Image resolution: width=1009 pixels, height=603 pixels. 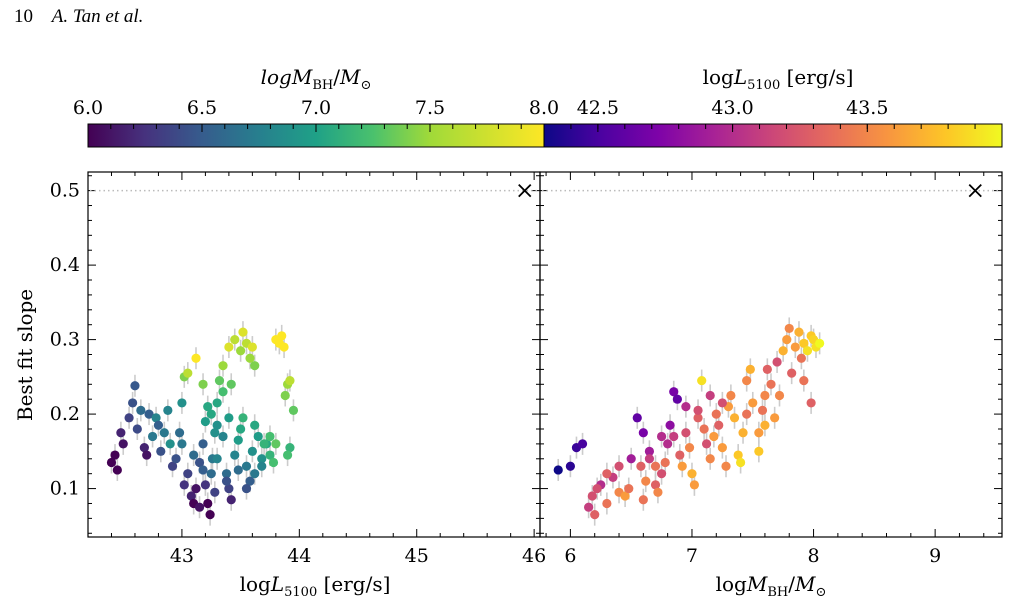 What do you see at coordinates (65, 340) in the screenshot?
I see `ytick-label: 0.3` at bounding box center [65, 340].